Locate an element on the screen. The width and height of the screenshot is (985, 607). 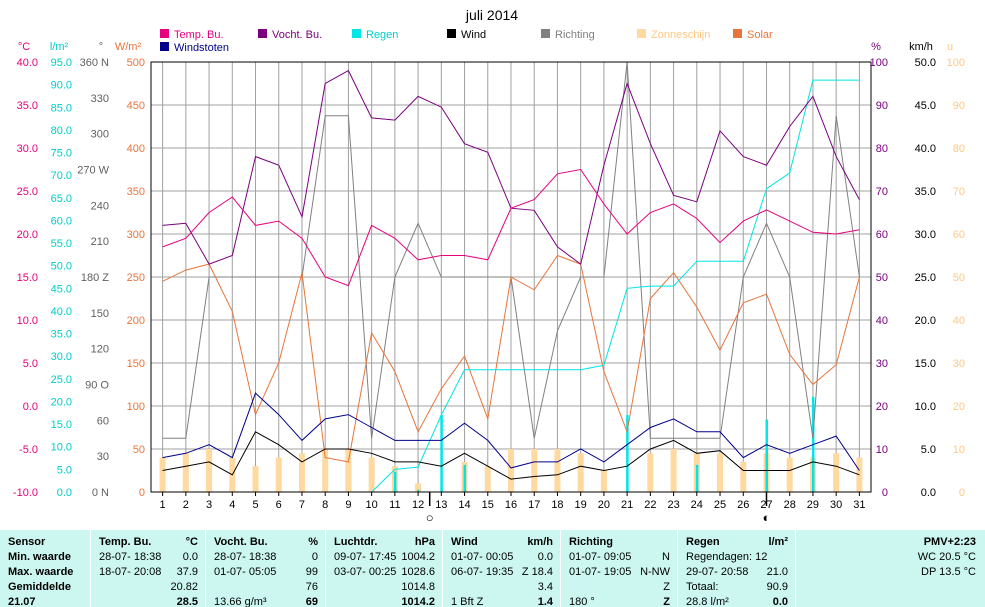
x-tick-label: 3 is located at coordinates (209, 505).